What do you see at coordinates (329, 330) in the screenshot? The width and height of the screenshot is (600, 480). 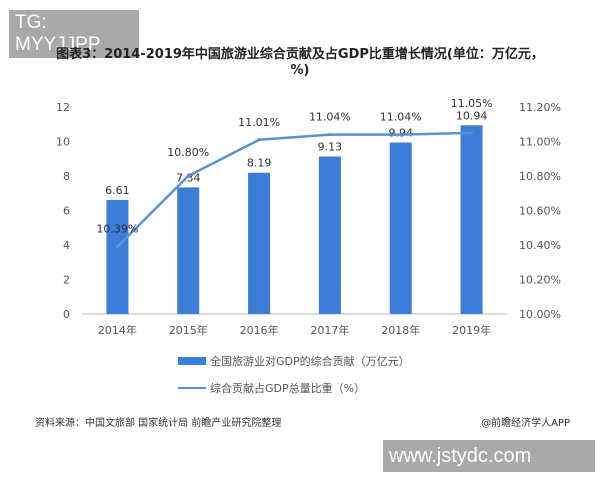 I see `x-tick-label: 2017年` at bounding box center [329, 330].